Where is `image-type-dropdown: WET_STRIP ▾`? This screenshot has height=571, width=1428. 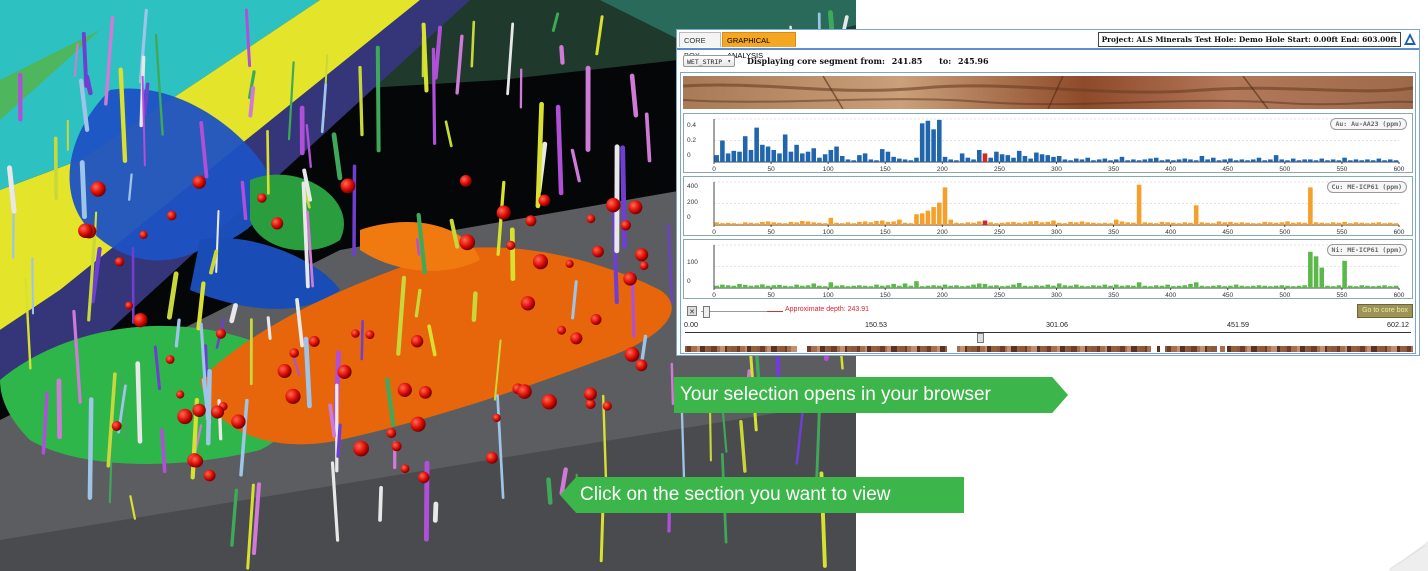
image-type-dropdown: WET_STRIP ▾ is located at coordinates (709, 61).